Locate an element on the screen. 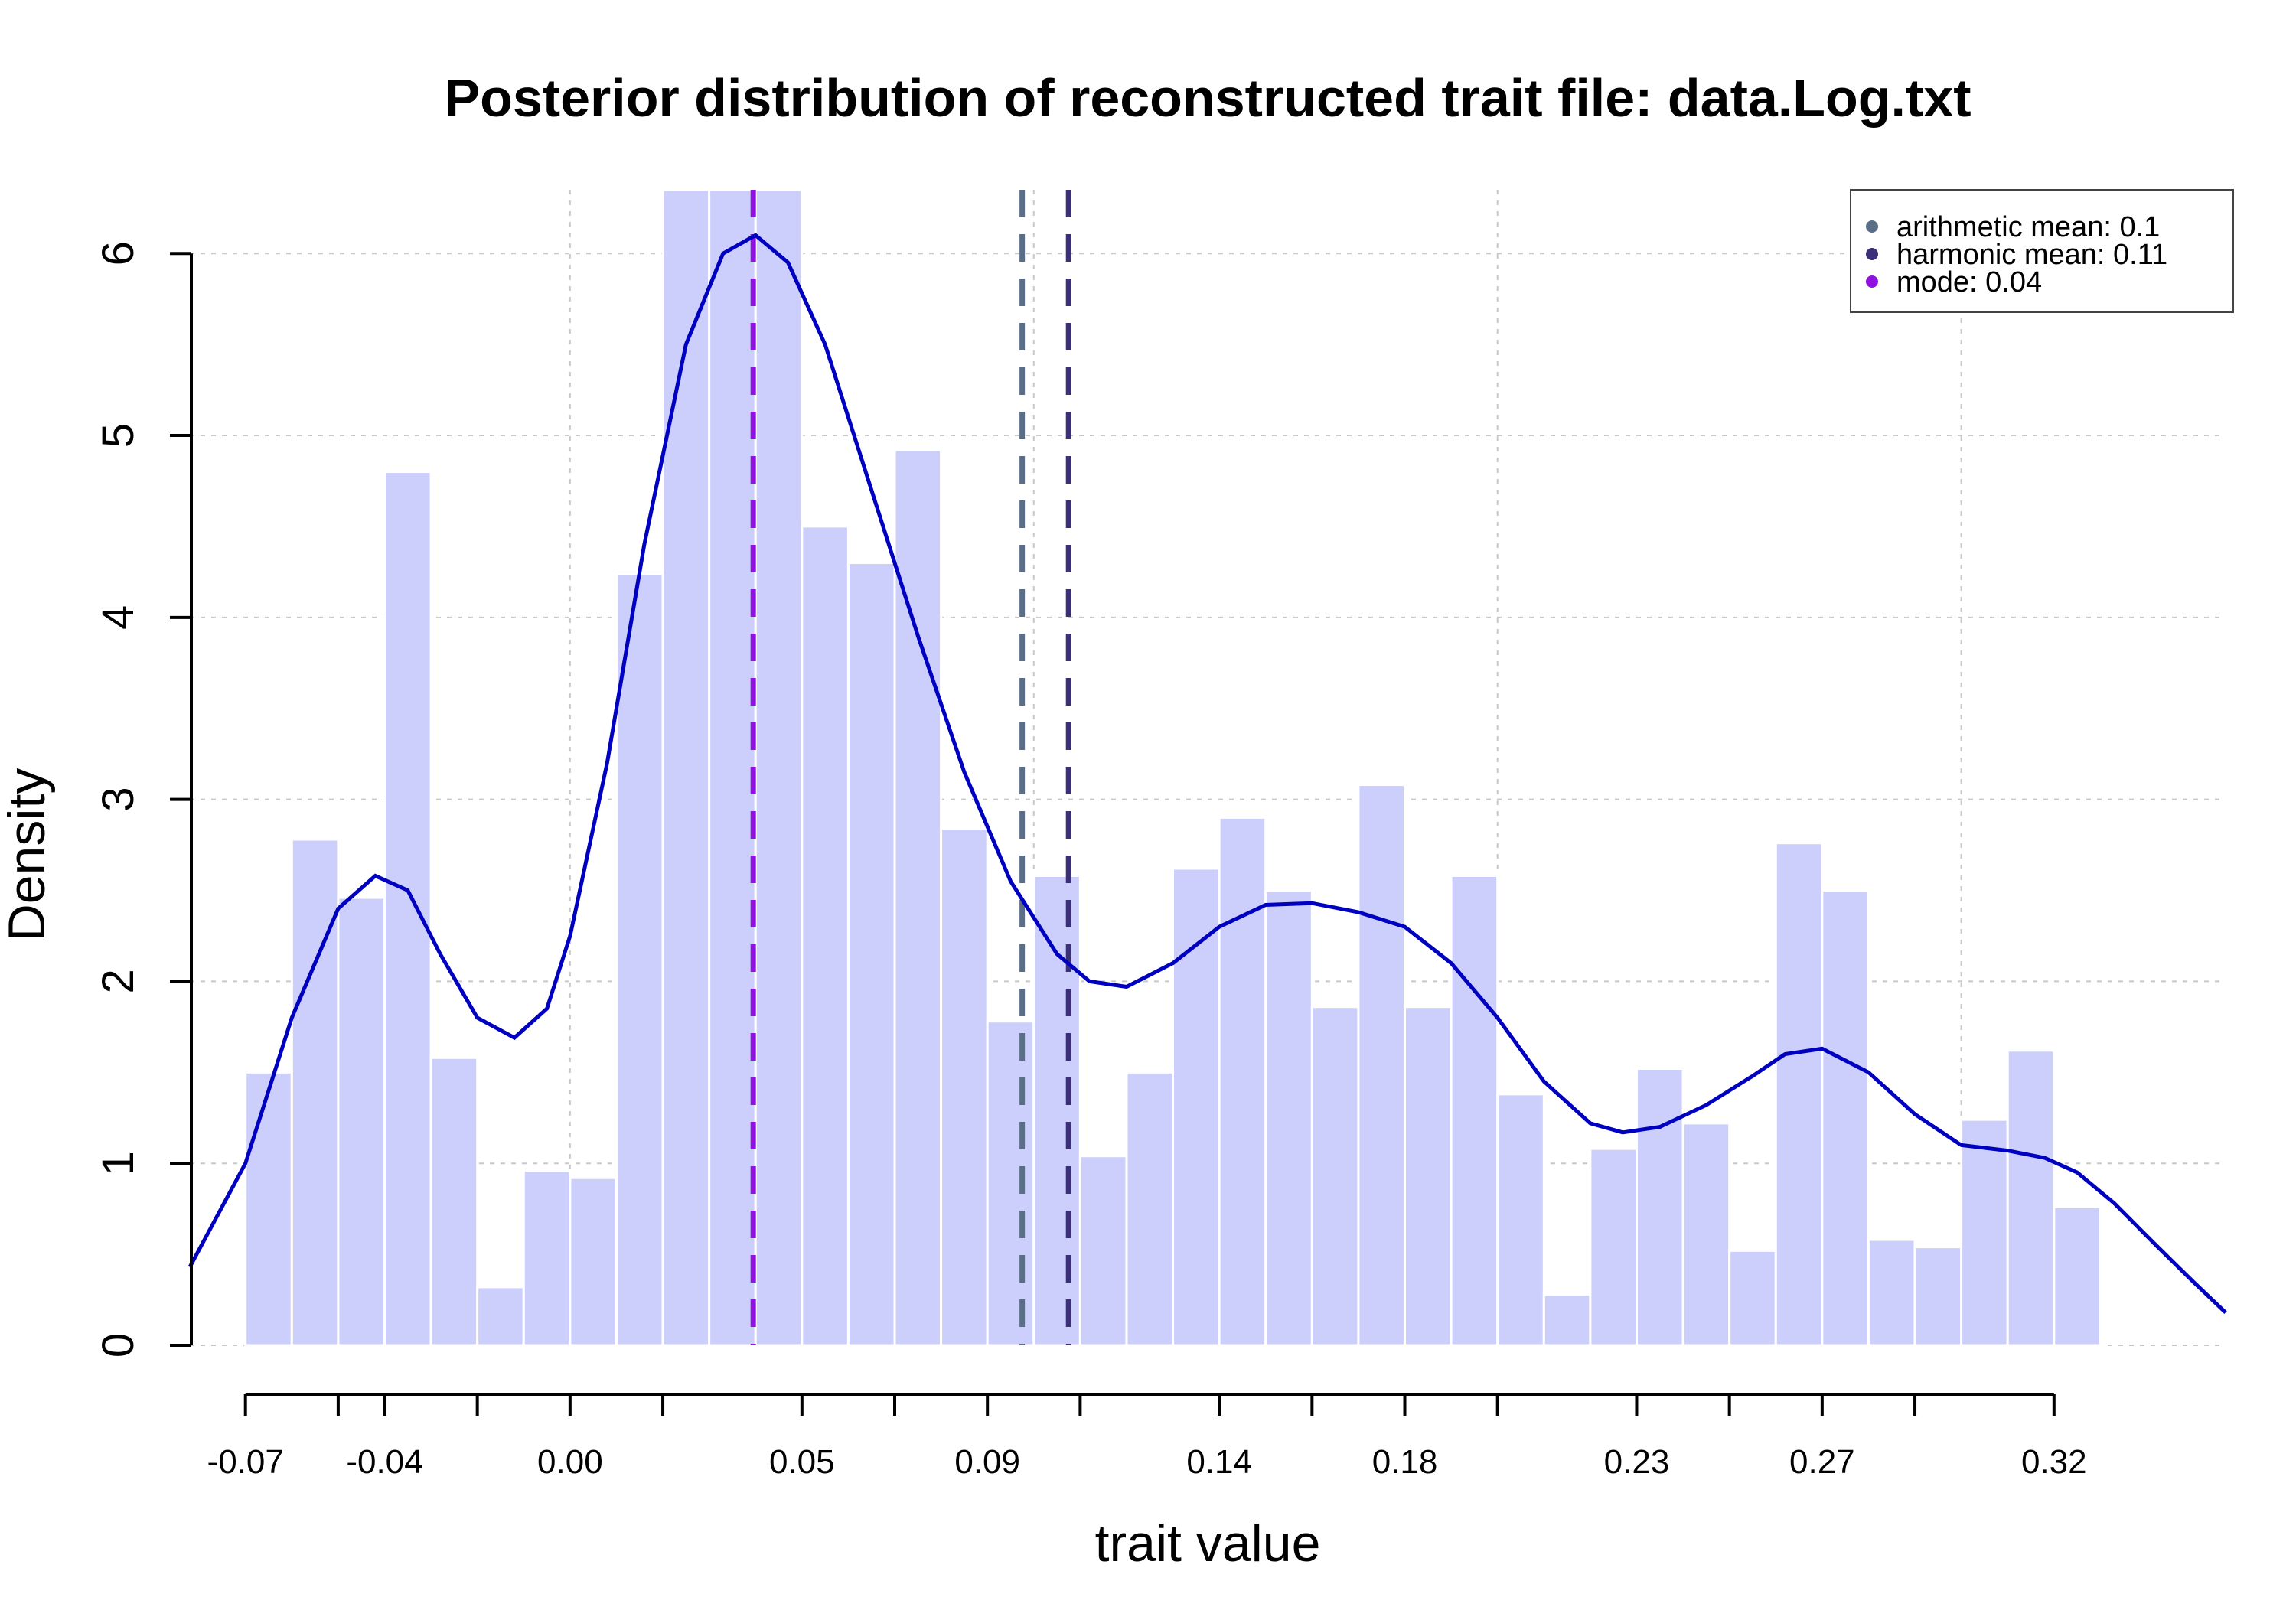 Image resolution: width=2296 pixels, height=1607 pixels. y-tick-label: 2 is located at coordinates (118, 981).